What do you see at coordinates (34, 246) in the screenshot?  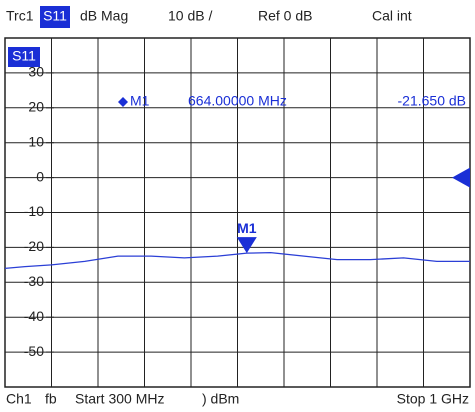 I see `y-tick-label: -20` at bounding box center [34, 246].